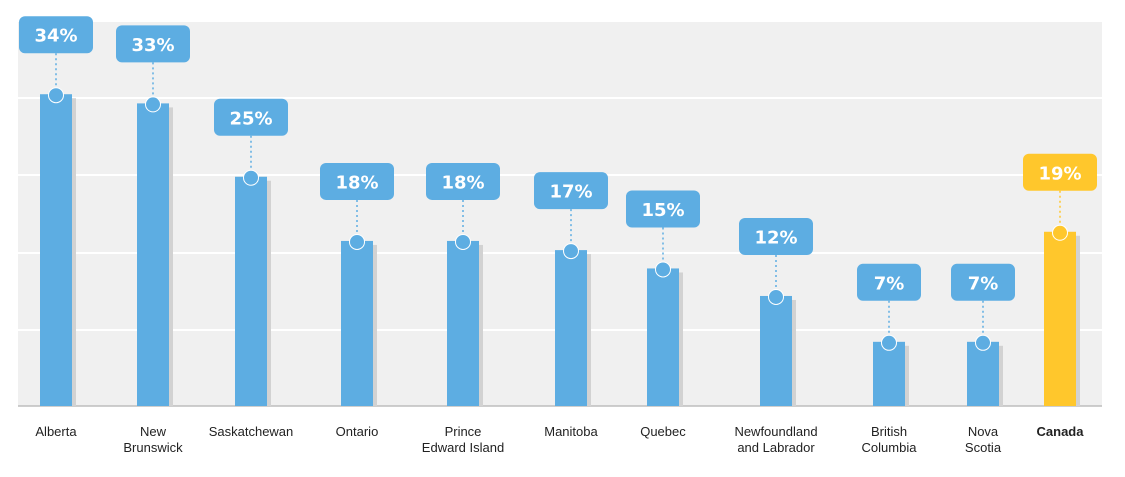 Image resolution: width=1125 pixels, height=477 pixels. I want to click on category-label: Nova Scotia, so click(983, 439).